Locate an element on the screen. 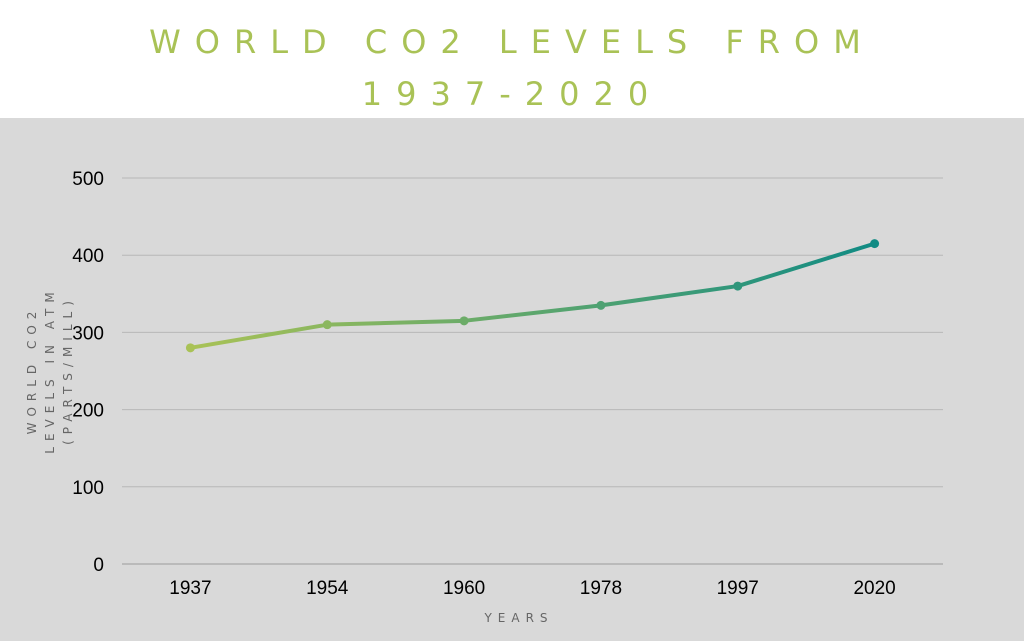 The width and height of the screenshot is (1024, 641). x-tick-label: 1997 is located at coordinates (738, 588).